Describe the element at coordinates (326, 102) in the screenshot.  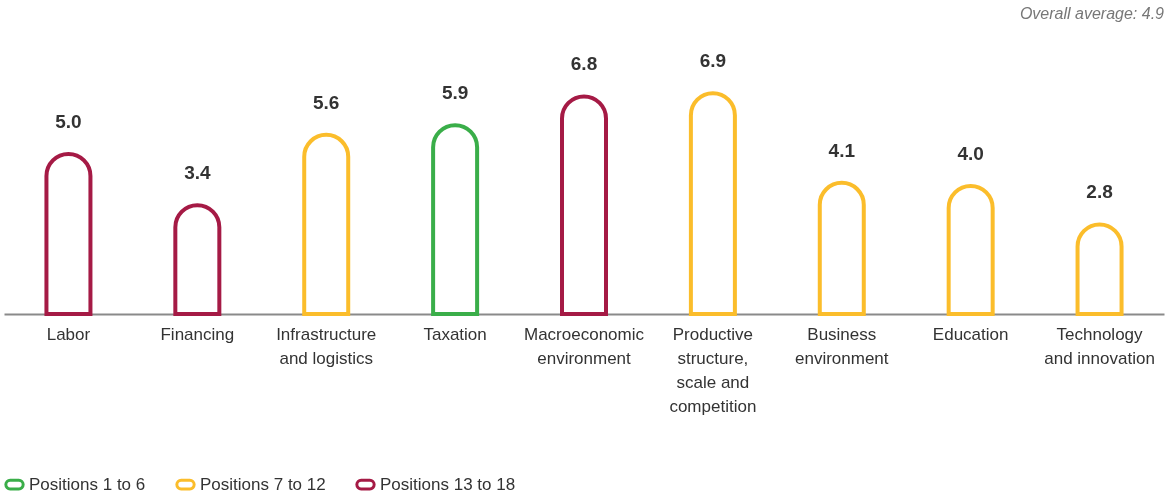
I see `data-label: 5.6` at that location.